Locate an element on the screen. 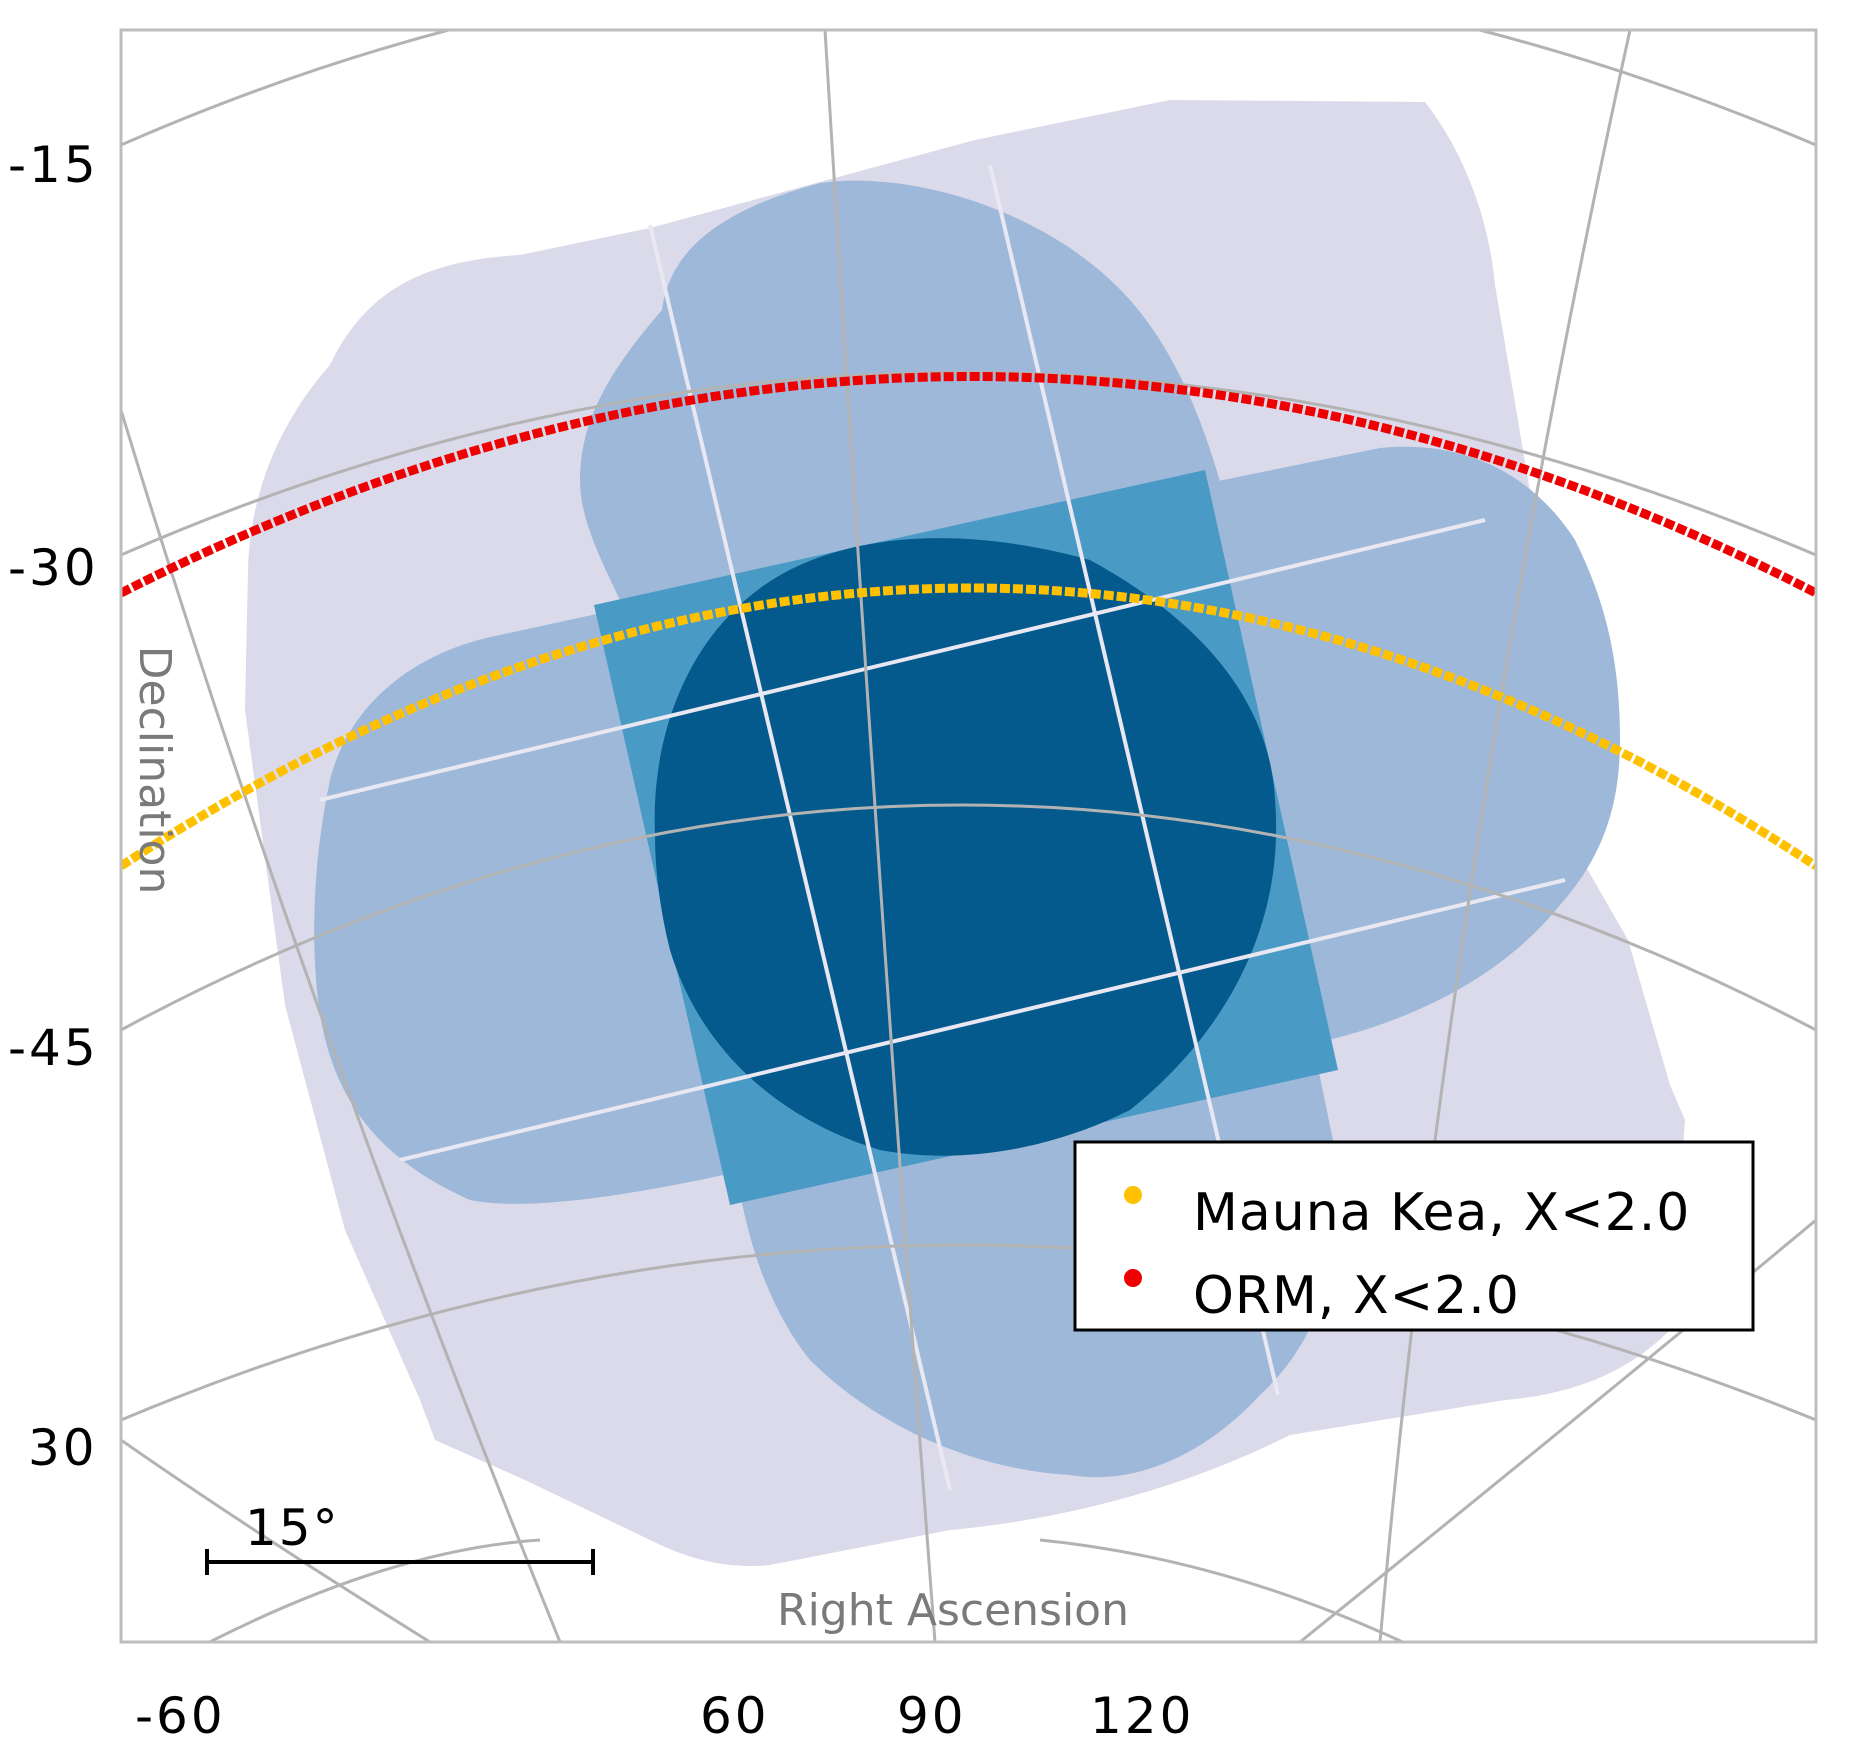 The width and height of the screenshot is (1875, 1750). legend: Mauna Kea, X<2.0 ORM, X<2.0 is located at coordinates (1414, 1236).